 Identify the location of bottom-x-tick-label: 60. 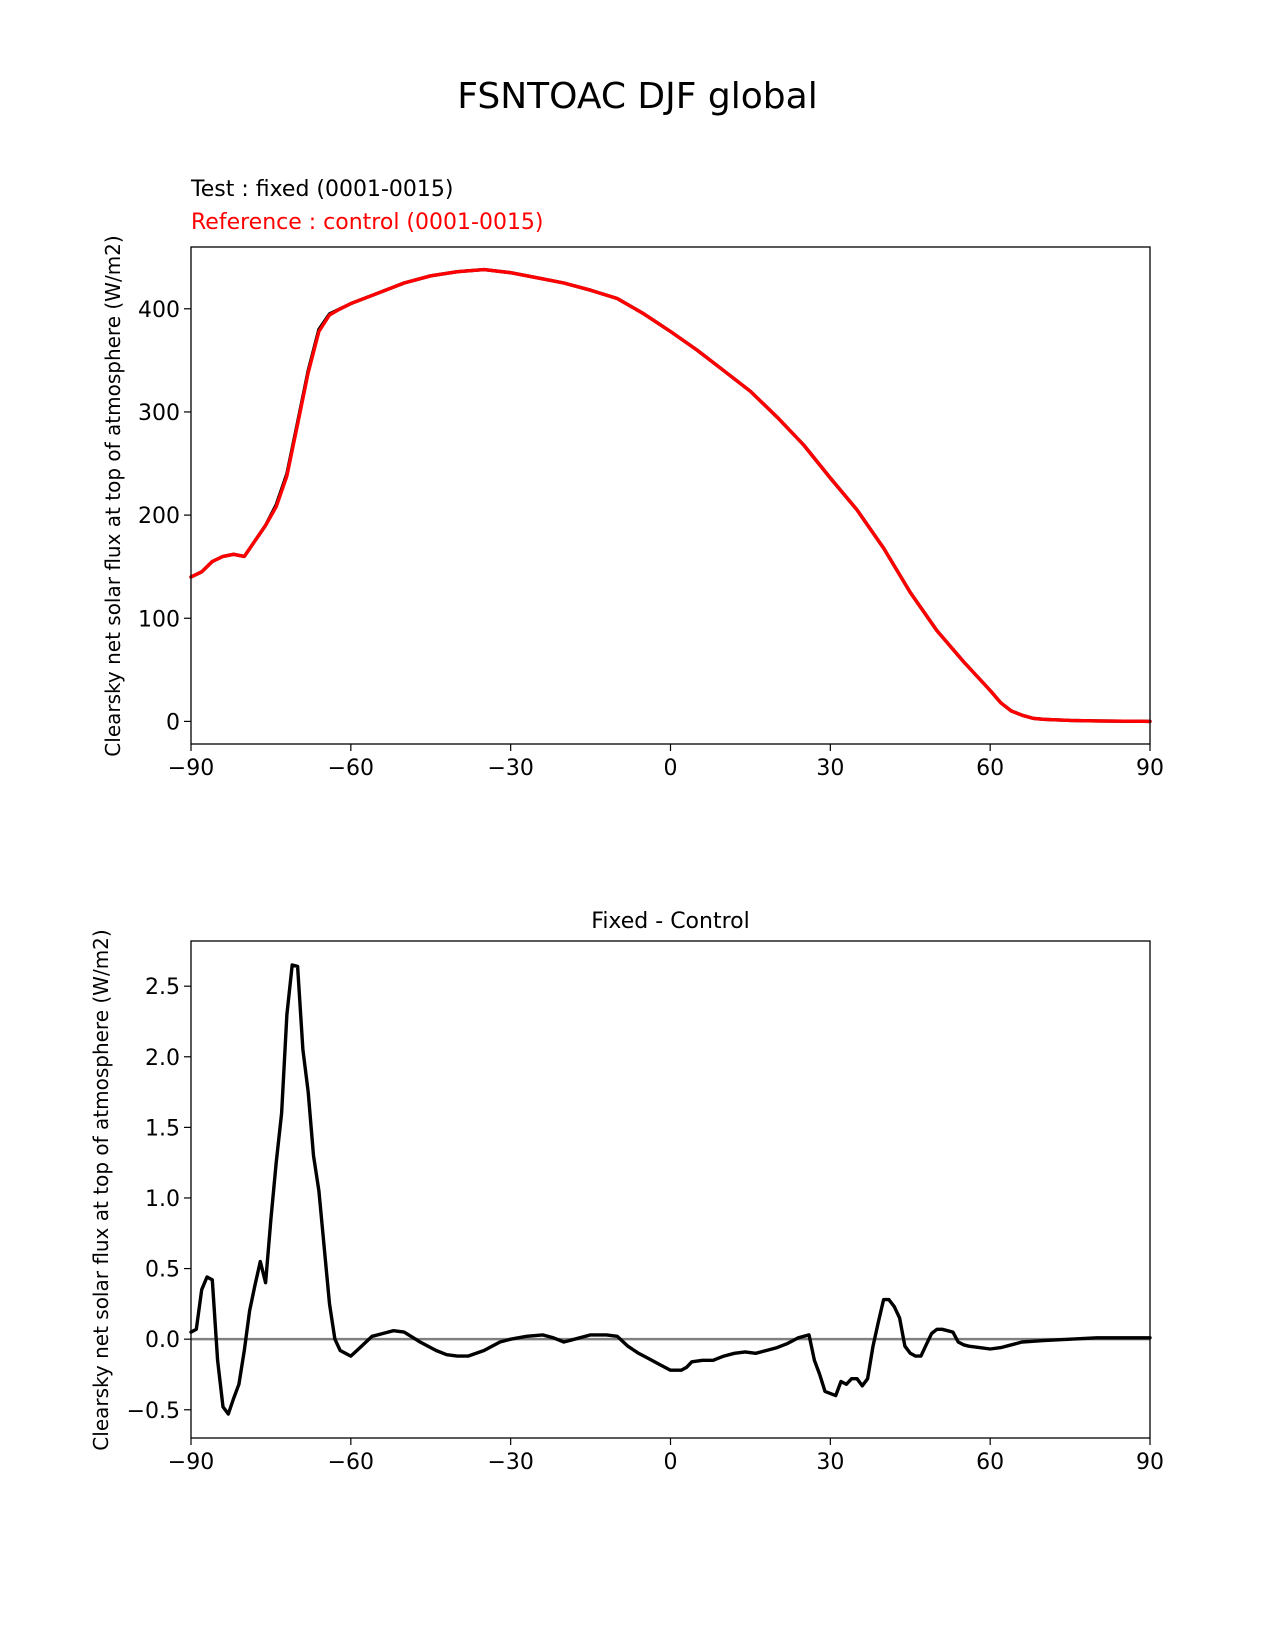
(990, 1462).